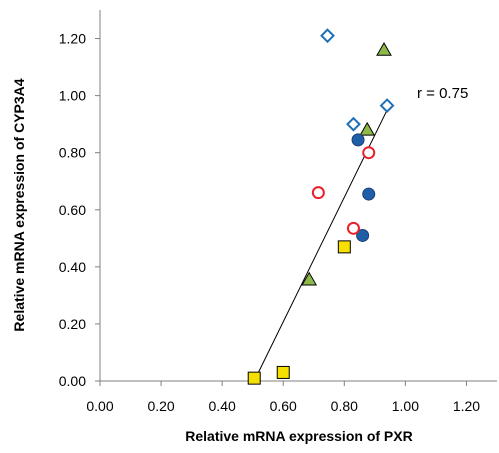 This screenshot has width=499, height=453. I want to click on y-tick-label: 1.00, so click(72, 96).